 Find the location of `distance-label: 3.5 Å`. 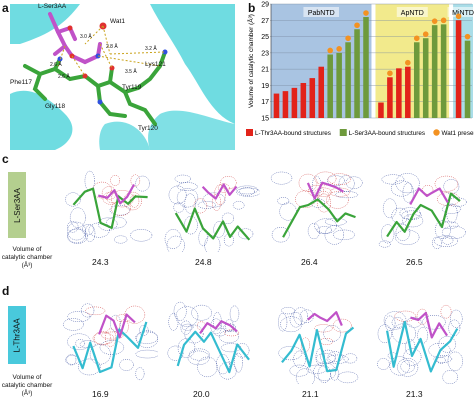

distance-label: 3.5 Å is located at coordinates (131, 72).